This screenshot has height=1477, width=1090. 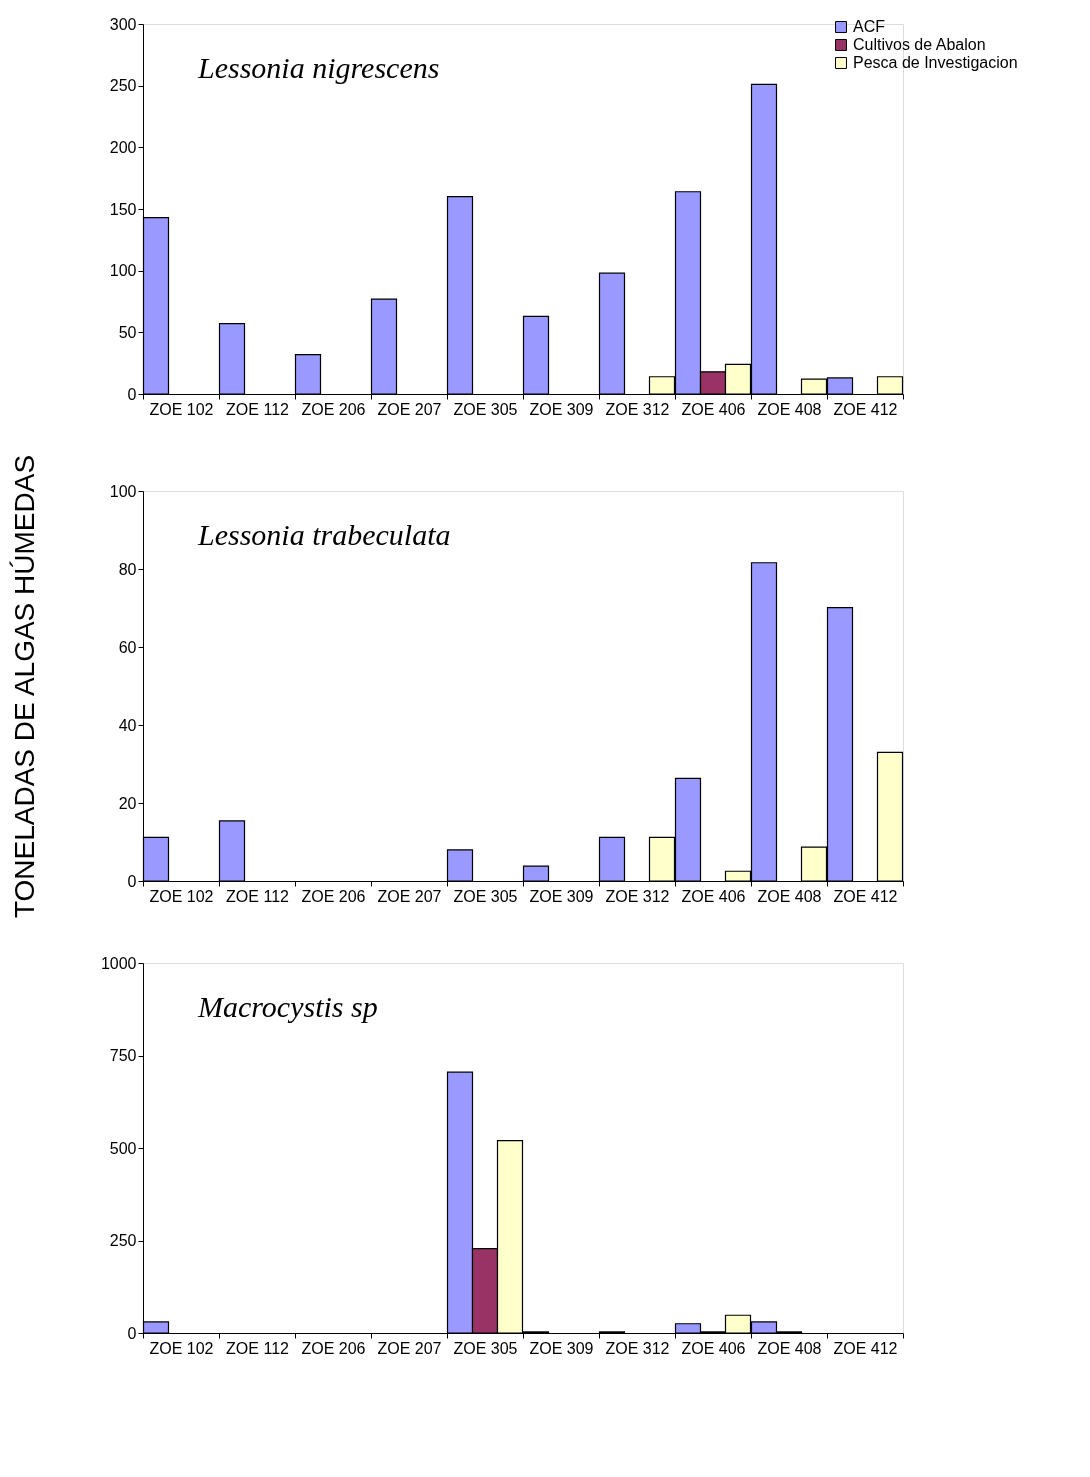 What do you see at coordinates (123, 209) in the screenshot?
I see `y-tick-label: 150` at bounding box center [123, 209].